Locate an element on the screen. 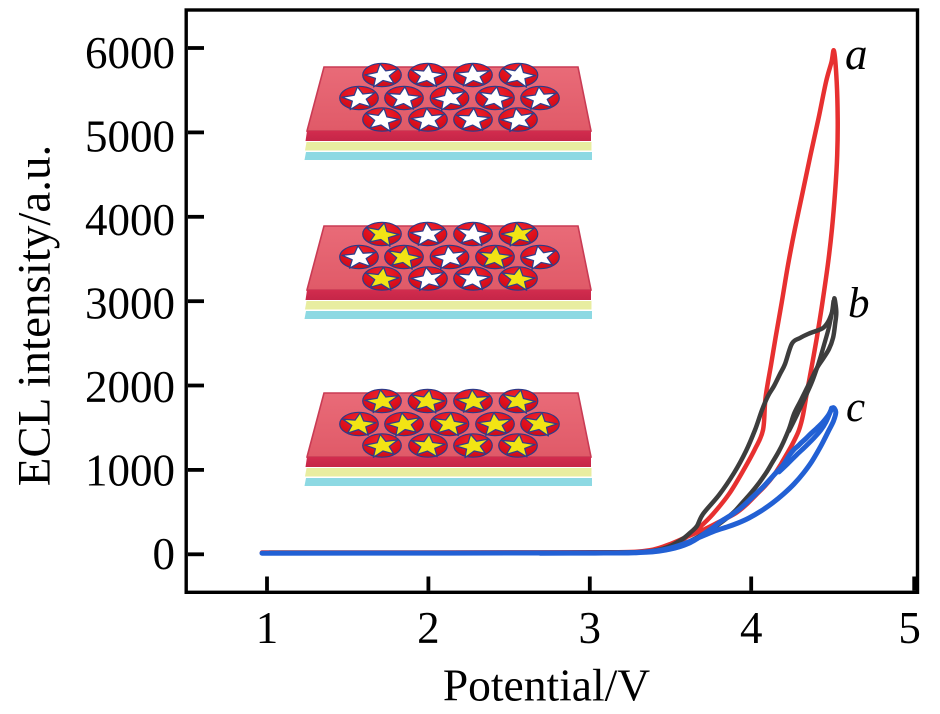 The image size is (940, 714). svg-text: ECL intensity/a.u. is located at coordinates (35, 316).